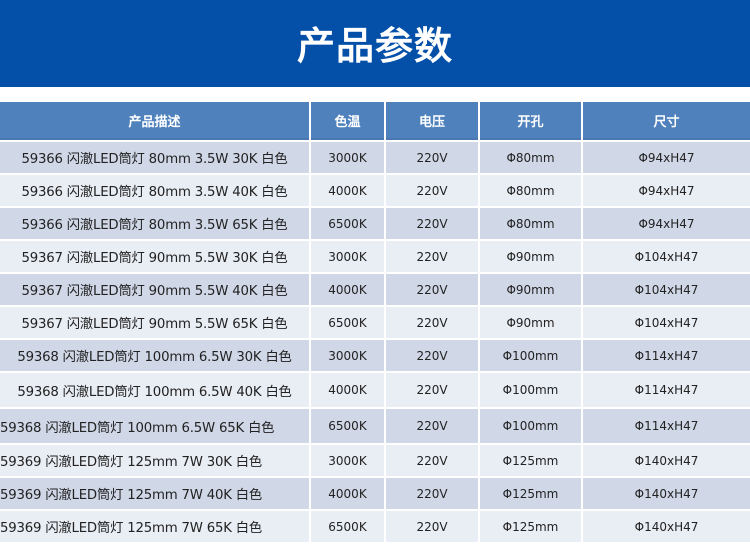 This screenshot has width=750, height=553. I want to click on column-header-description: 产品描述, so click(154, 121).